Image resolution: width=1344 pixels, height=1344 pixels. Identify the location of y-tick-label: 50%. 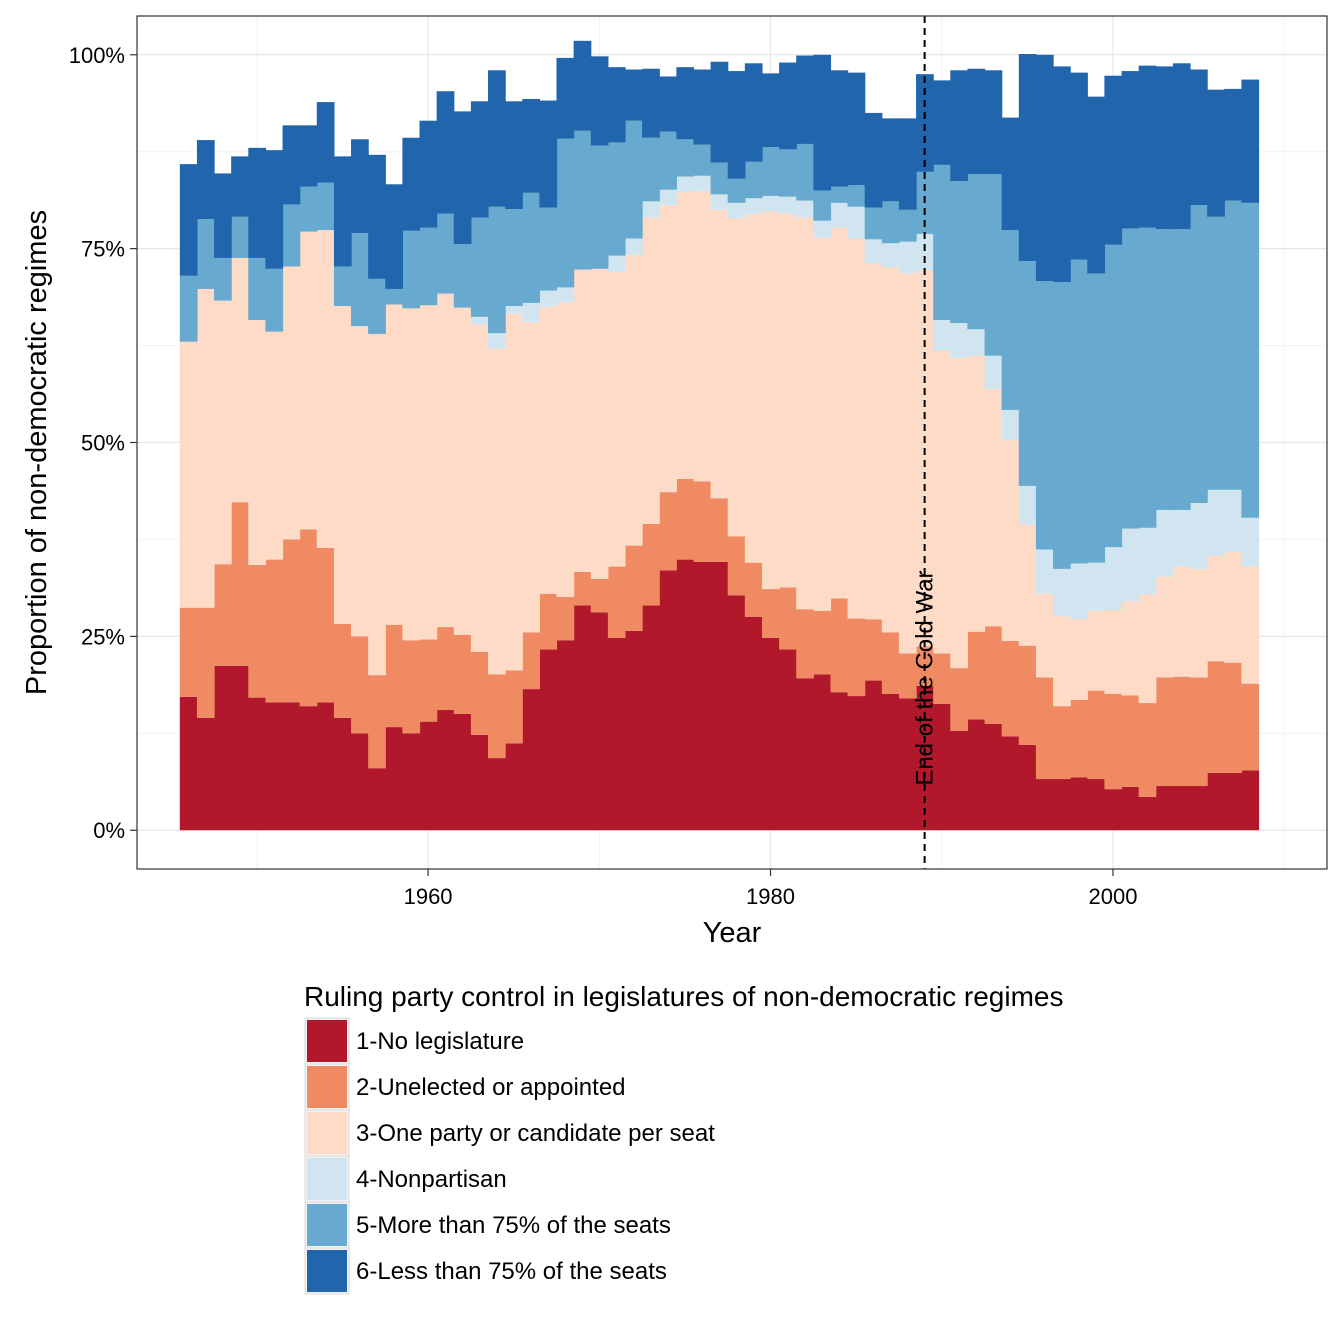
(103, 443).